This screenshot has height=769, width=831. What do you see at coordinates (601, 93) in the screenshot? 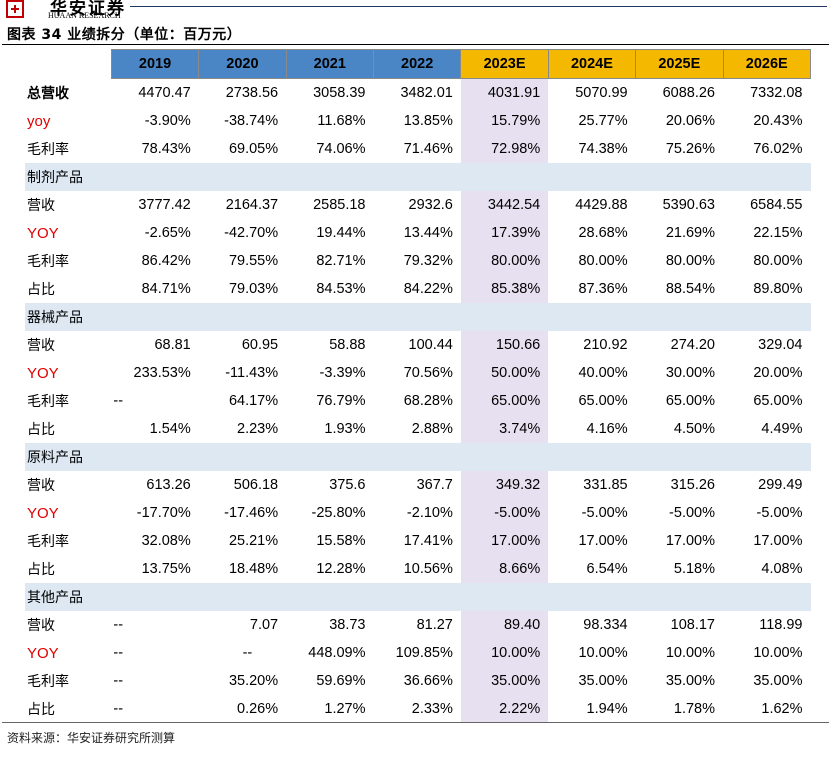
I see `table-cell: 5070.99` at bounding box center [601, 93].